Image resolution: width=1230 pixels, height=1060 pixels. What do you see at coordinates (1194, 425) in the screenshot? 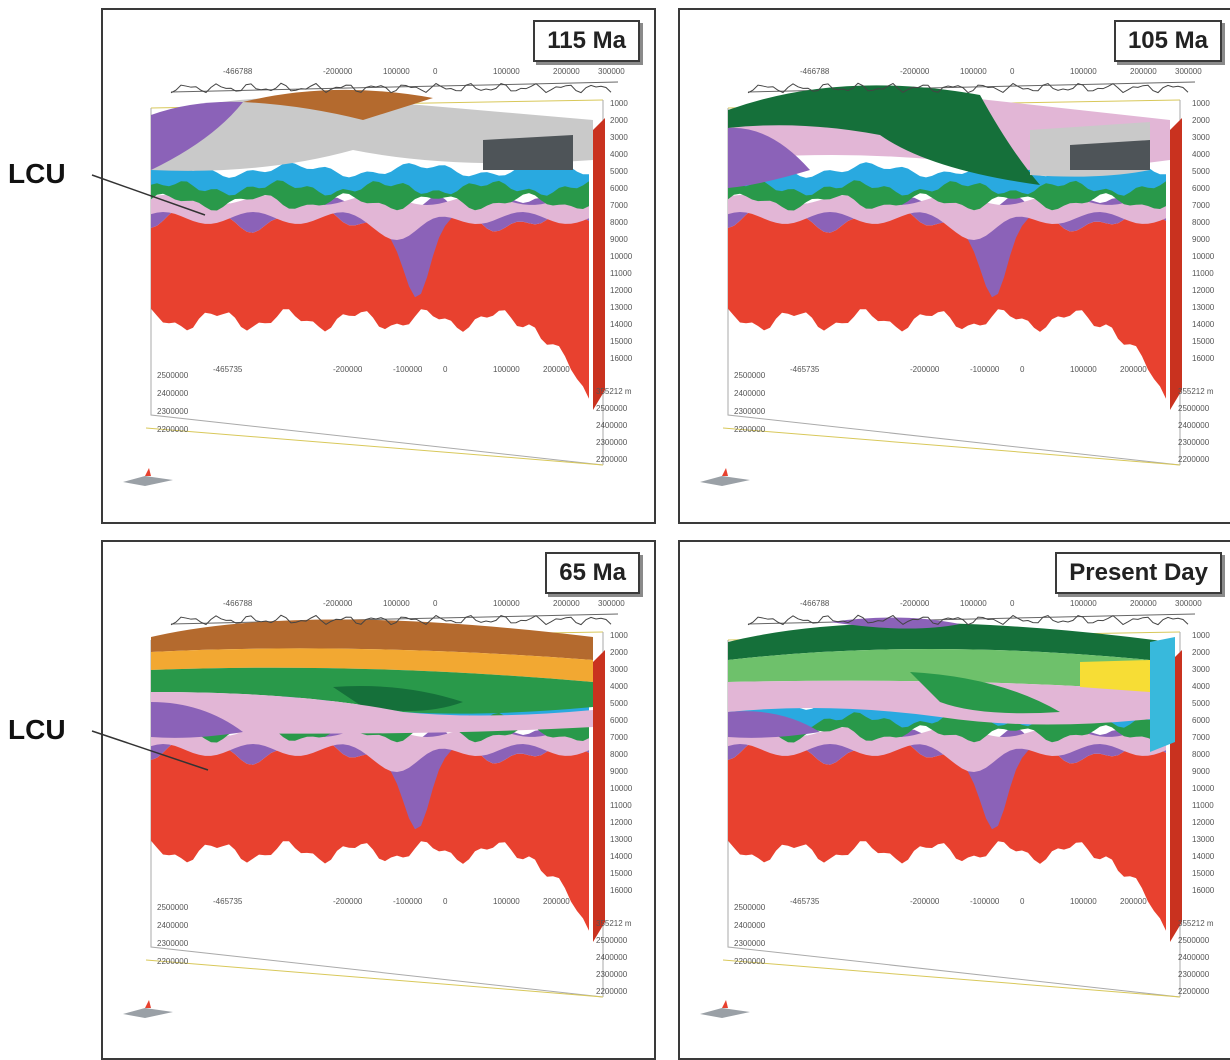
I see `axis-tick-right: 2400000` at bounding box center [1194, 425].